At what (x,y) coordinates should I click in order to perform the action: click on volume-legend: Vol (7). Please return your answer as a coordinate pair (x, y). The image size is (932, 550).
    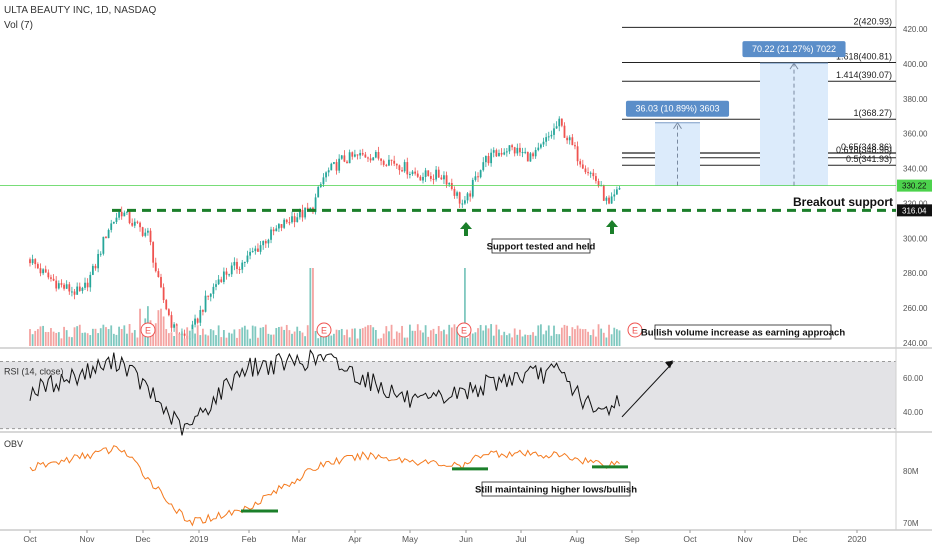
    Looking at the image, I should click on (18, 25).